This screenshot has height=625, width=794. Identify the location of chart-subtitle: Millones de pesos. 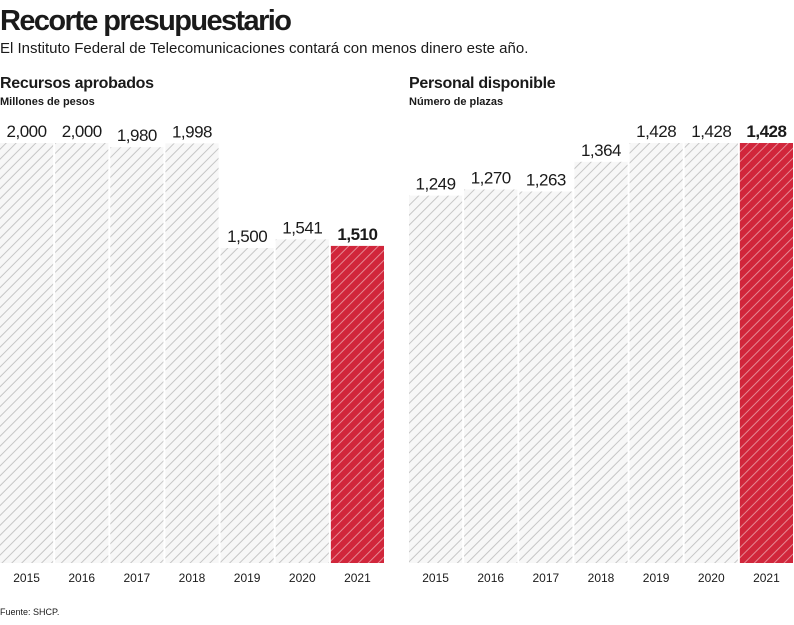
(47, 102).